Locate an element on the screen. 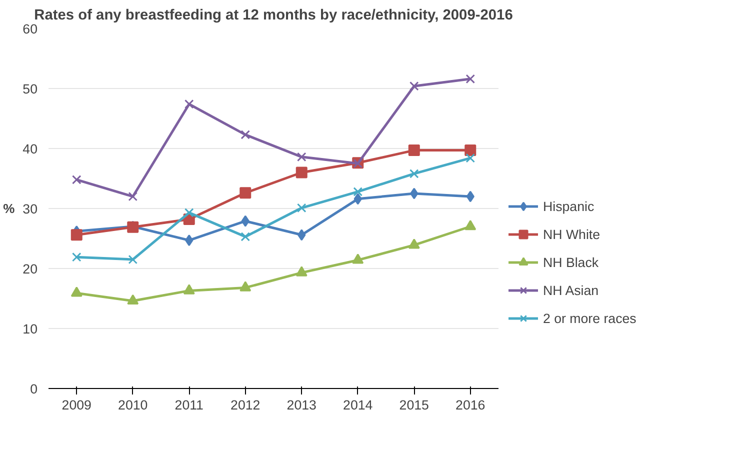 This screenshot has height=476, width=746. x-tick-label: 2010 is located at coordinates (133, 405).